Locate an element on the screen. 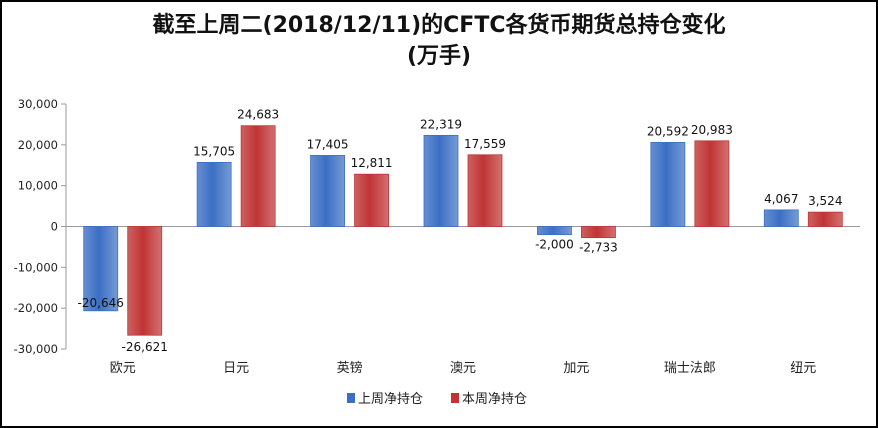  data-label: 4,067 is located at coordinates (781, 199).